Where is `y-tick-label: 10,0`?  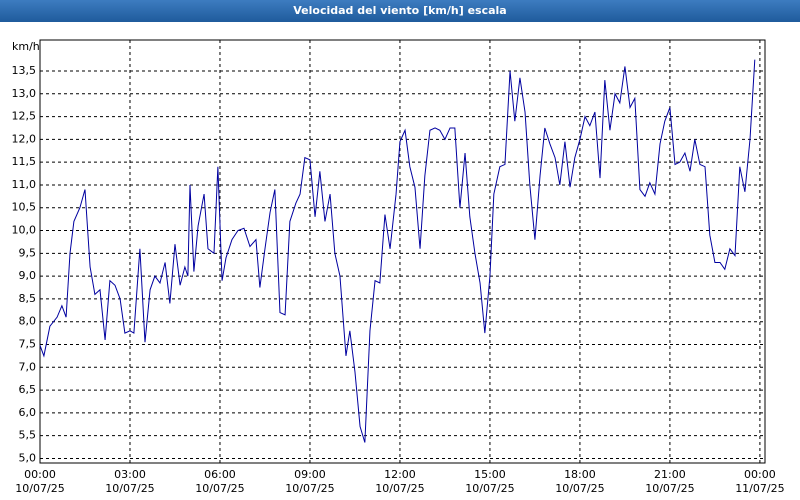
y-tick-label: 10,0 is located at coordinates (24, 230).